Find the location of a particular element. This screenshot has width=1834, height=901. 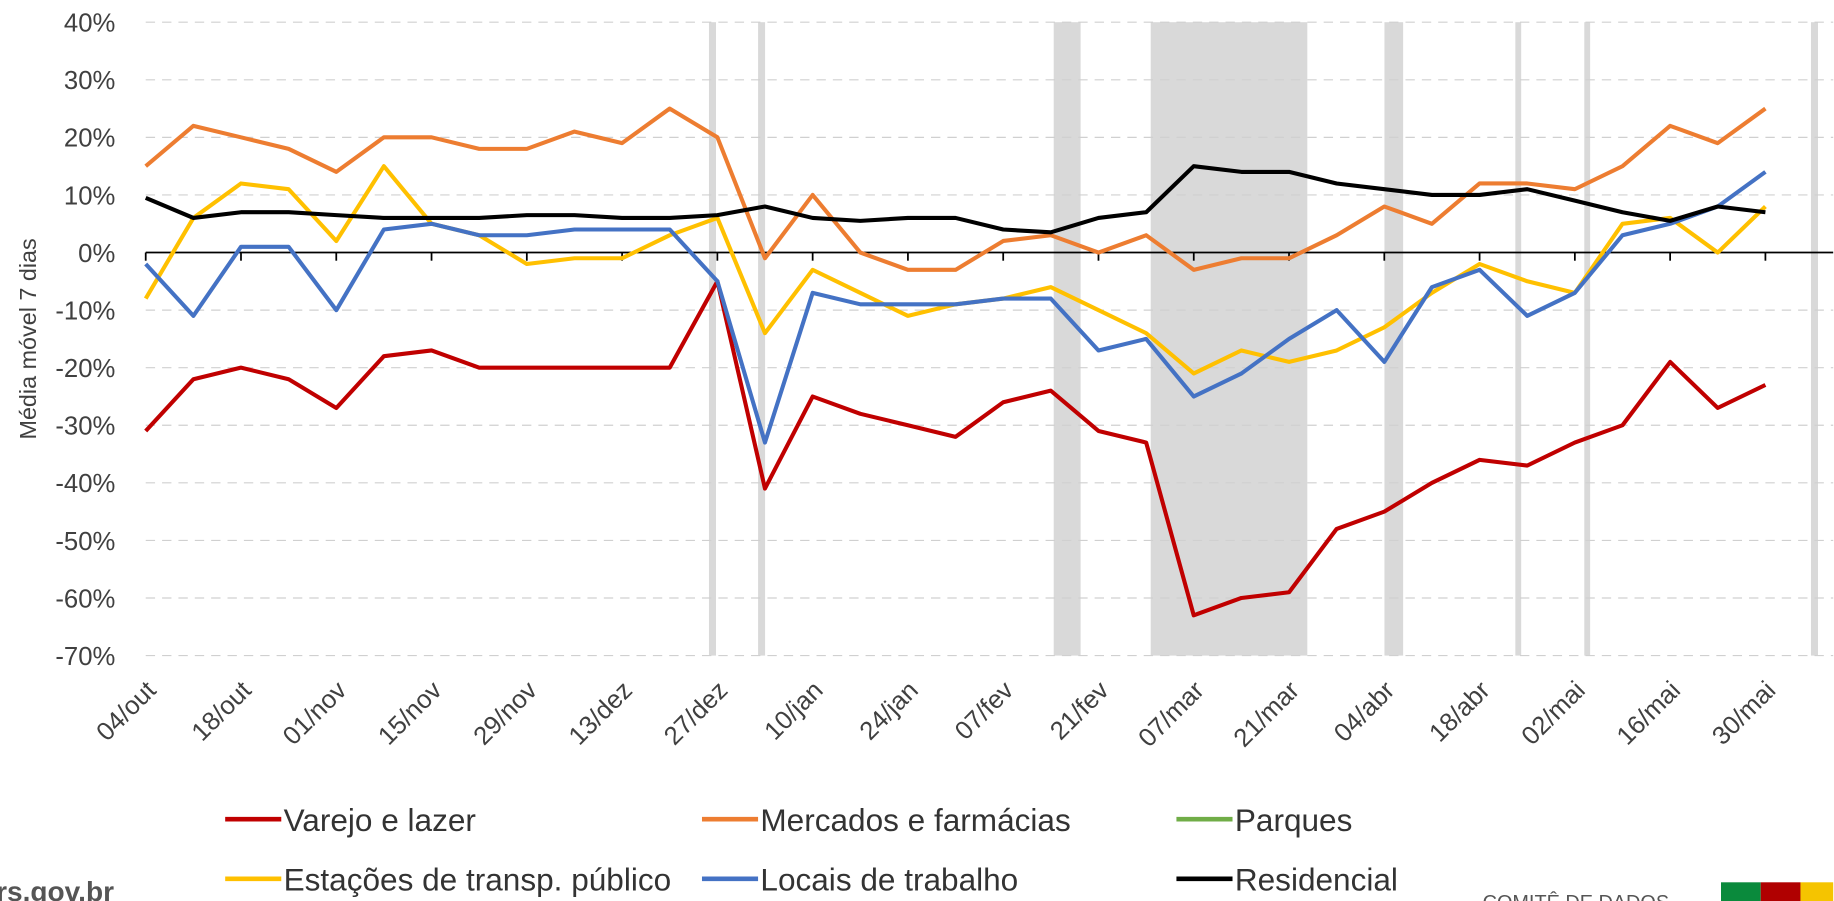

source: rs.gov.br is located at coordinates (57, 888).